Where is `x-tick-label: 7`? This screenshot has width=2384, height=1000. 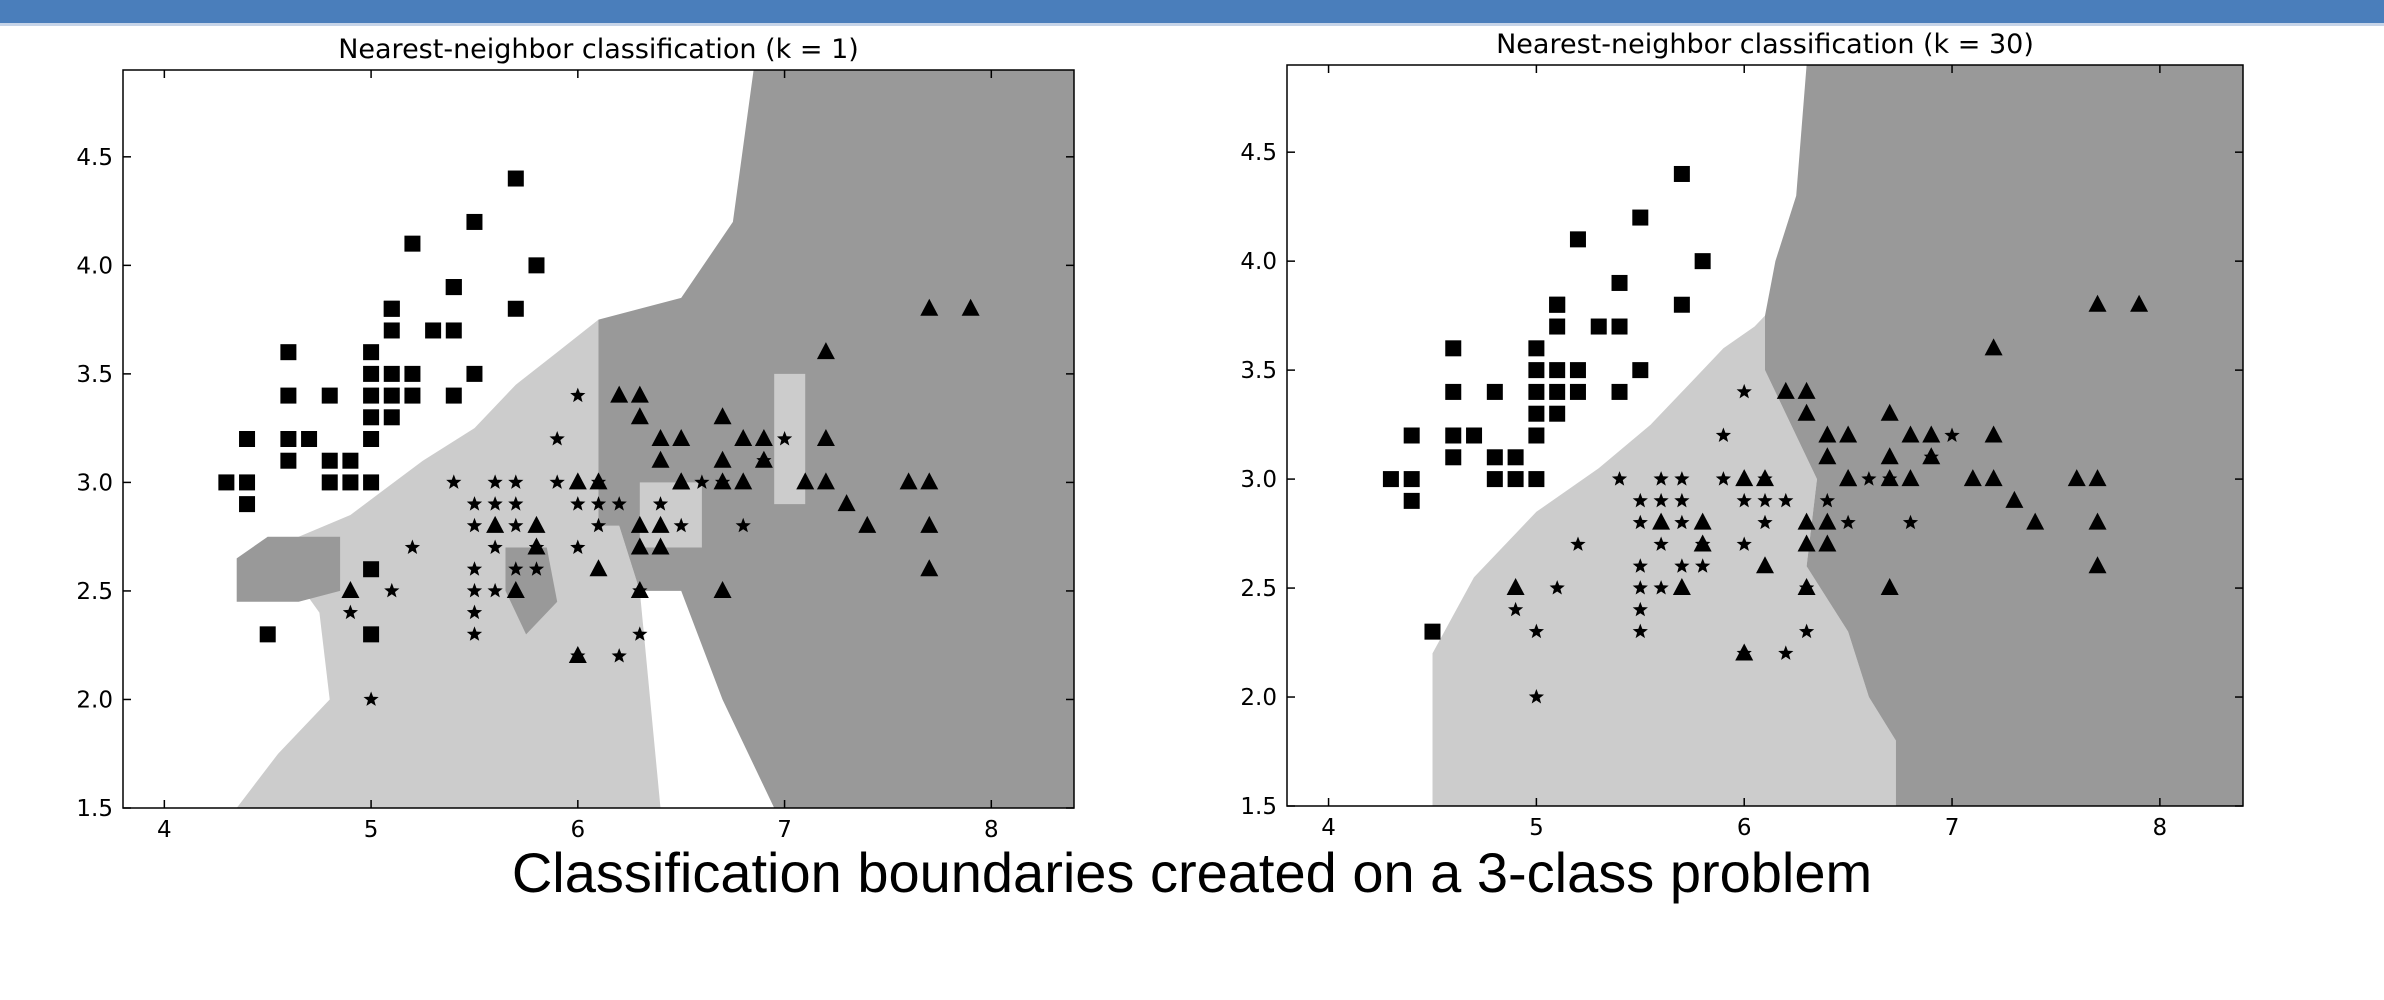
x-tick-label: 7 is located at coordinates (784, 828).